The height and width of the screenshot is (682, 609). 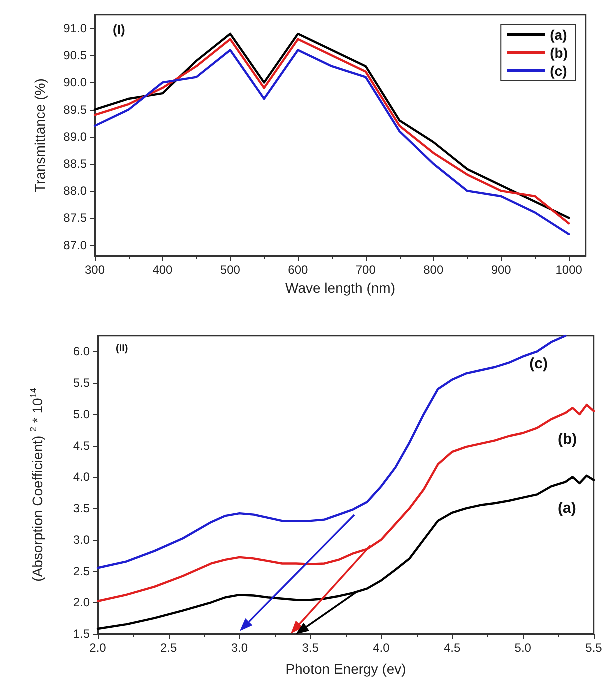 I want to click on y-tick-label: 89.0, so click(x=76, y=137).